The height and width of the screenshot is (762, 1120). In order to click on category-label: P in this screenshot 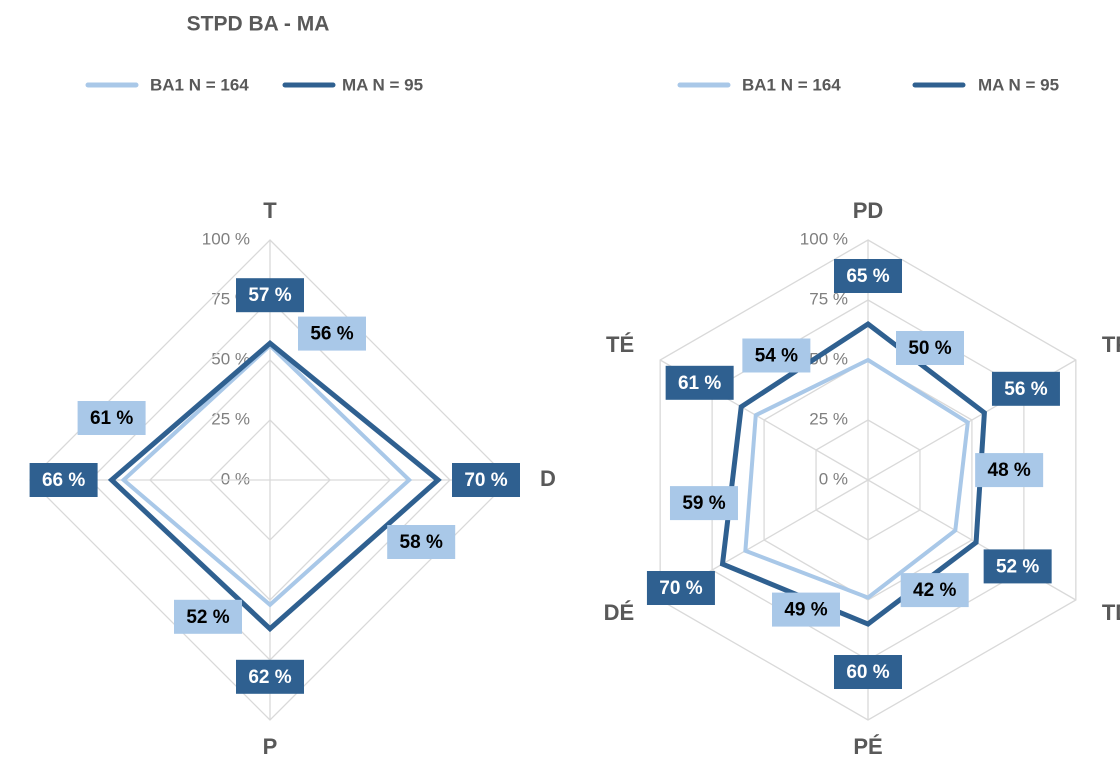, I will do `click(270, 746)`.